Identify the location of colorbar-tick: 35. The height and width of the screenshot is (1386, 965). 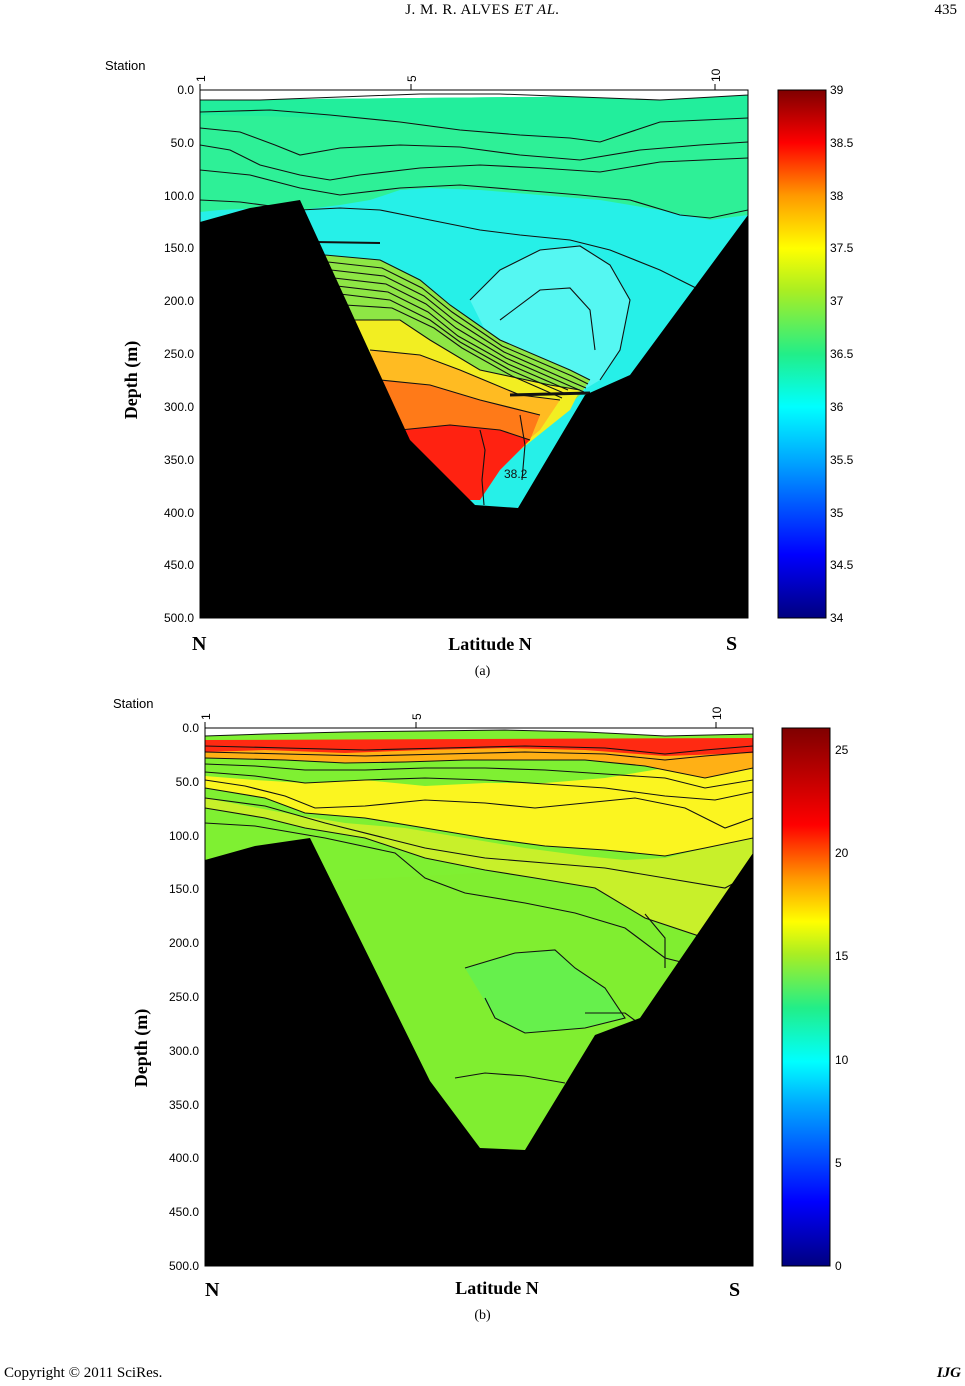
(837, 513).